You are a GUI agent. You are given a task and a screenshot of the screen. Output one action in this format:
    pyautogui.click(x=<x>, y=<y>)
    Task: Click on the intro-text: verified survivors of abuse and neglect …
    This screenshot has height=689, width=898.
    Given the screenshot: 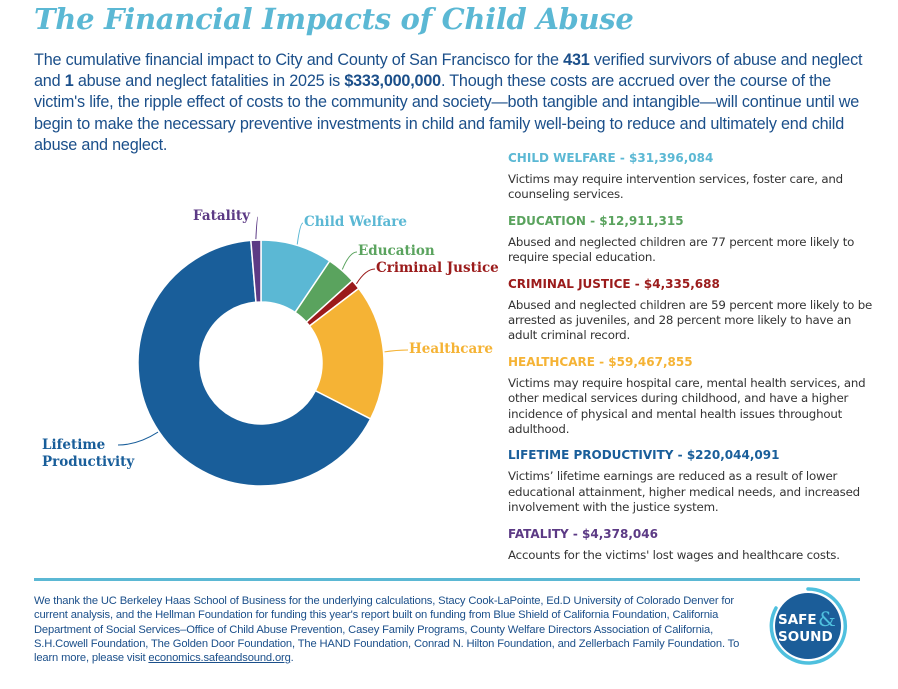 What is the action you would take?
    pyautogui.click(x=448, y=71)
    